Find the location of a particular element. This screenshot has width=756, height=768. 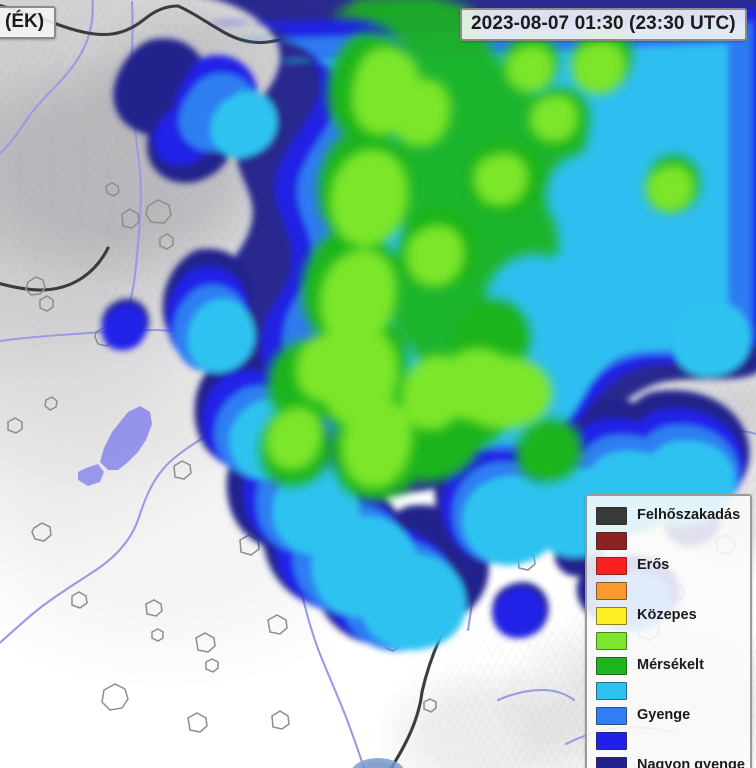

legend-label: Mérsékelt is located at coordinates (670, 665).